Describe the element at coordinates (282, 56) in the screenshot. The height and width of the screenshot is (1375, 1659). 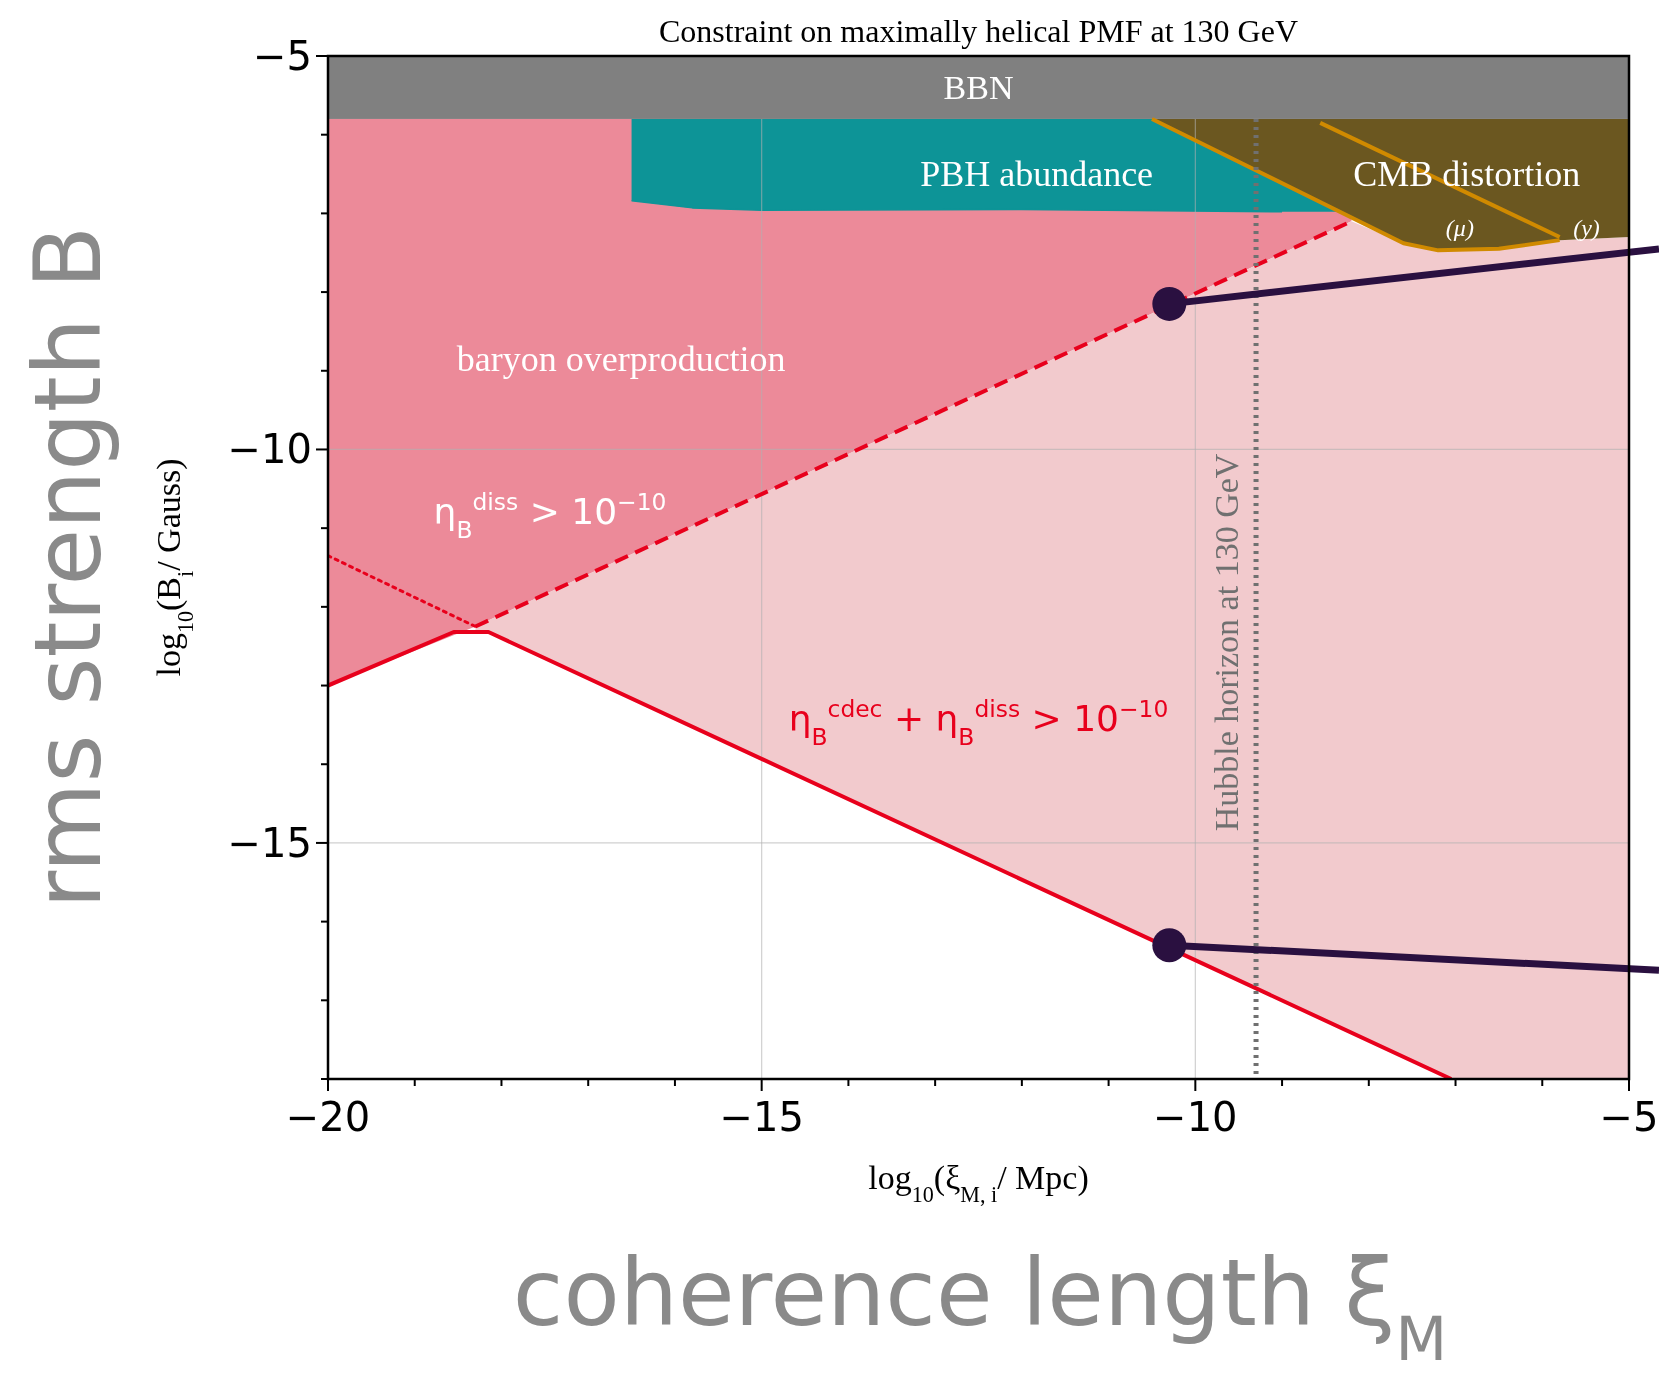
I see `y-tick-label: −5` at that location.